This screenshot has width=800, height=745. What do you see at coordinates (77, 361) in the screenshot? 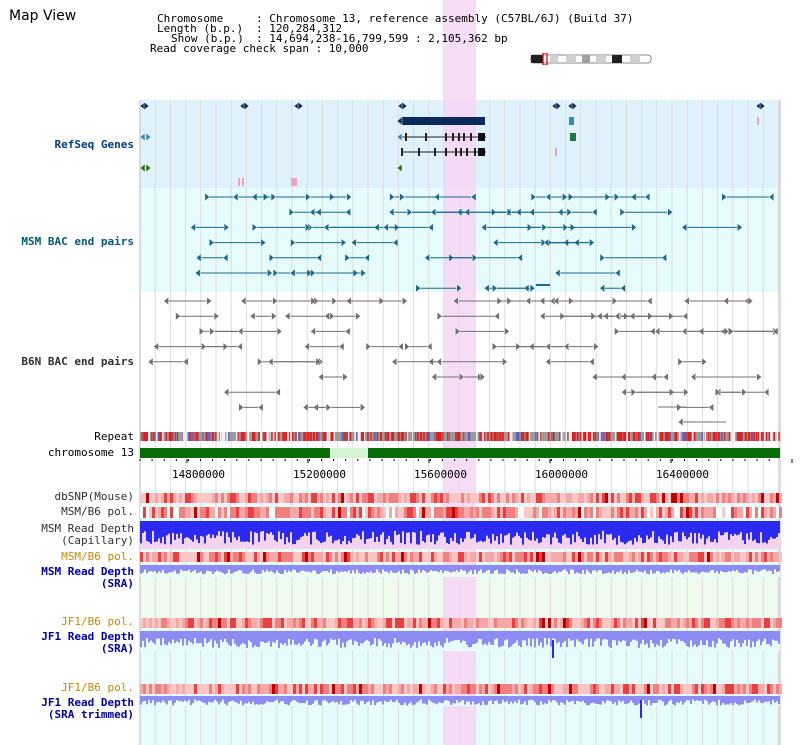
I see `b6n-bac-label: B6N BAC end pairs` at bounding box center [77, 361].